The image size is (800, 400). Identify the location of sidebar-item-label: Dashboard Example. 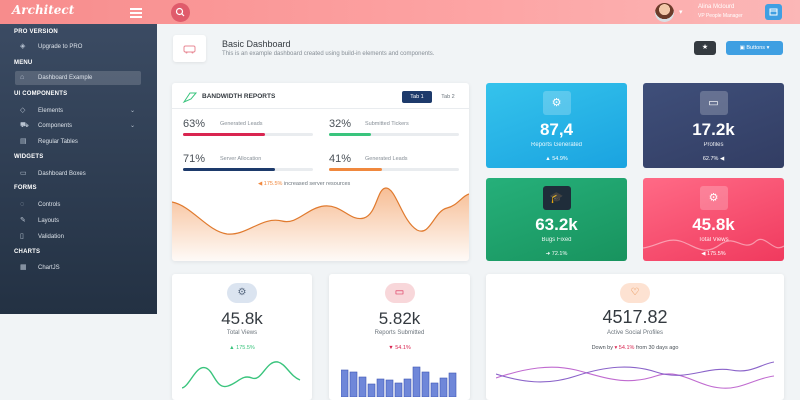
(65, 78).